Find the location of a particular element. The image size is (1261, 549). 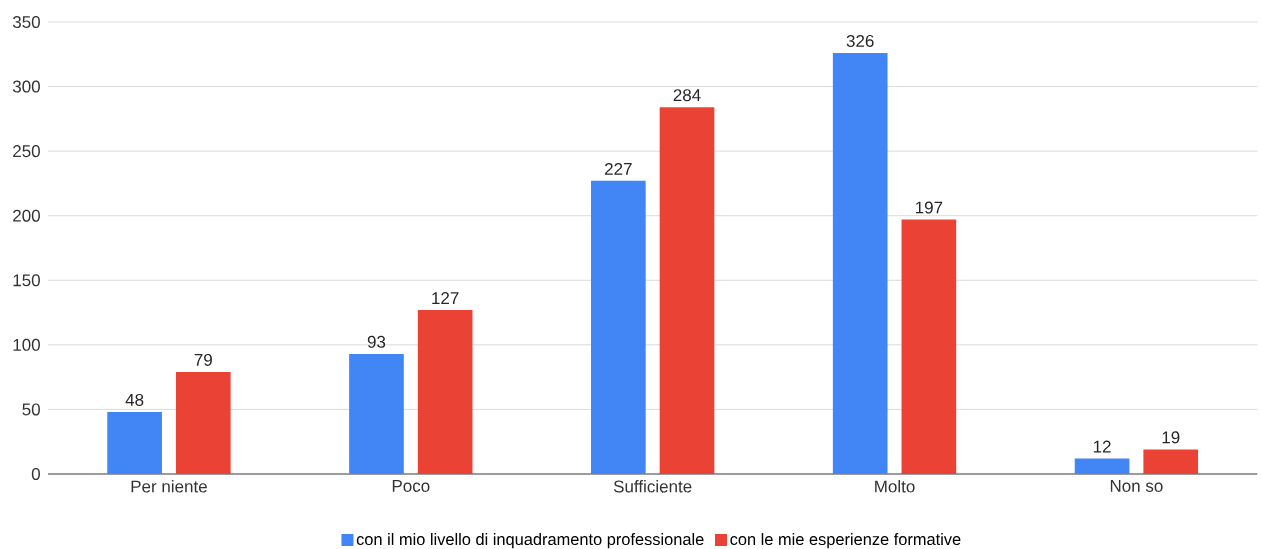

y-tick-label: 150 is located at coordinates (26, 280).